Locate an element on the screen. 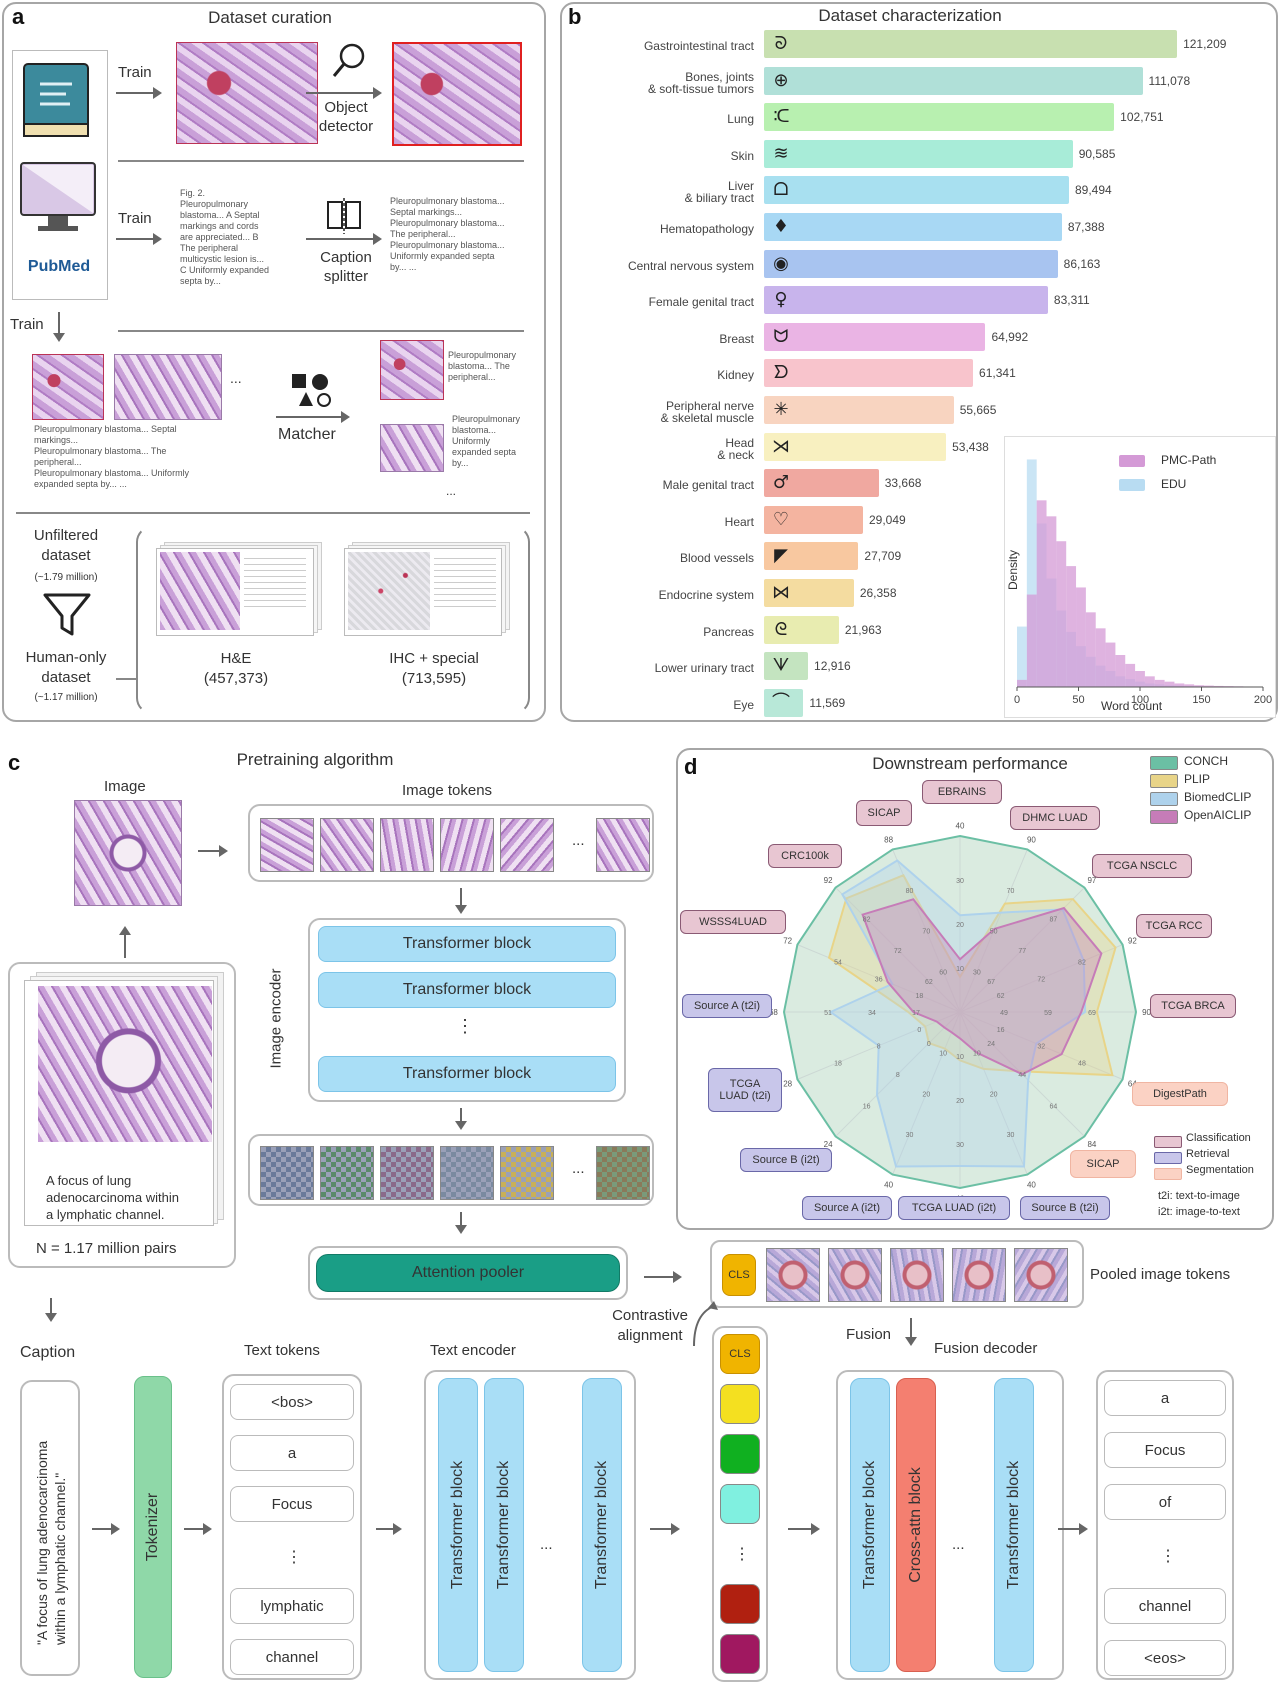 Image resolution: width=1280 pixels, height=1682 pixels. histogram-tick-label-2: 100 is located at coordinates (1140, 700).